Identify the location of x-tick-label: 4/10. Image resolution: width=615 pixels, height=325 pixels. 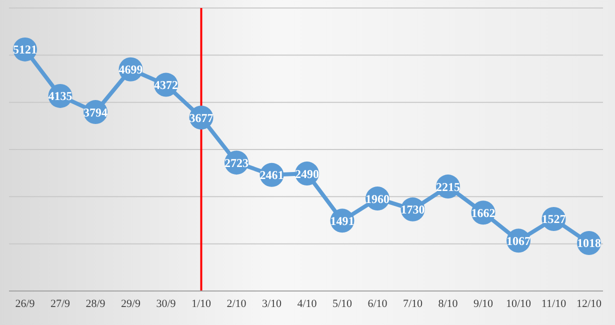
(307, 304).